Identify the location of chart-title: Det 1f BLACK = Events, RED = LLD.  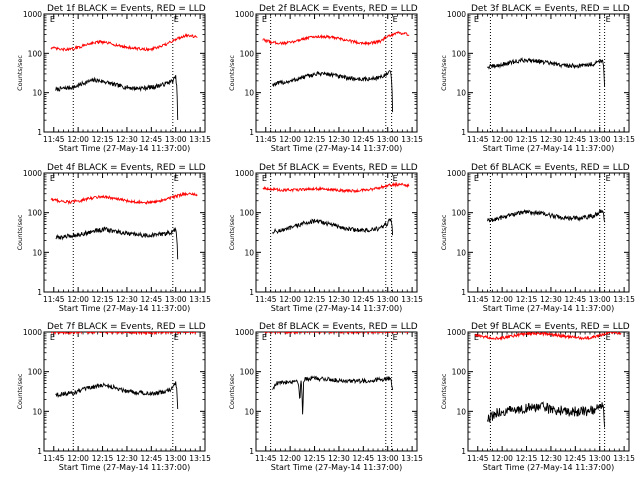
(126, 9).